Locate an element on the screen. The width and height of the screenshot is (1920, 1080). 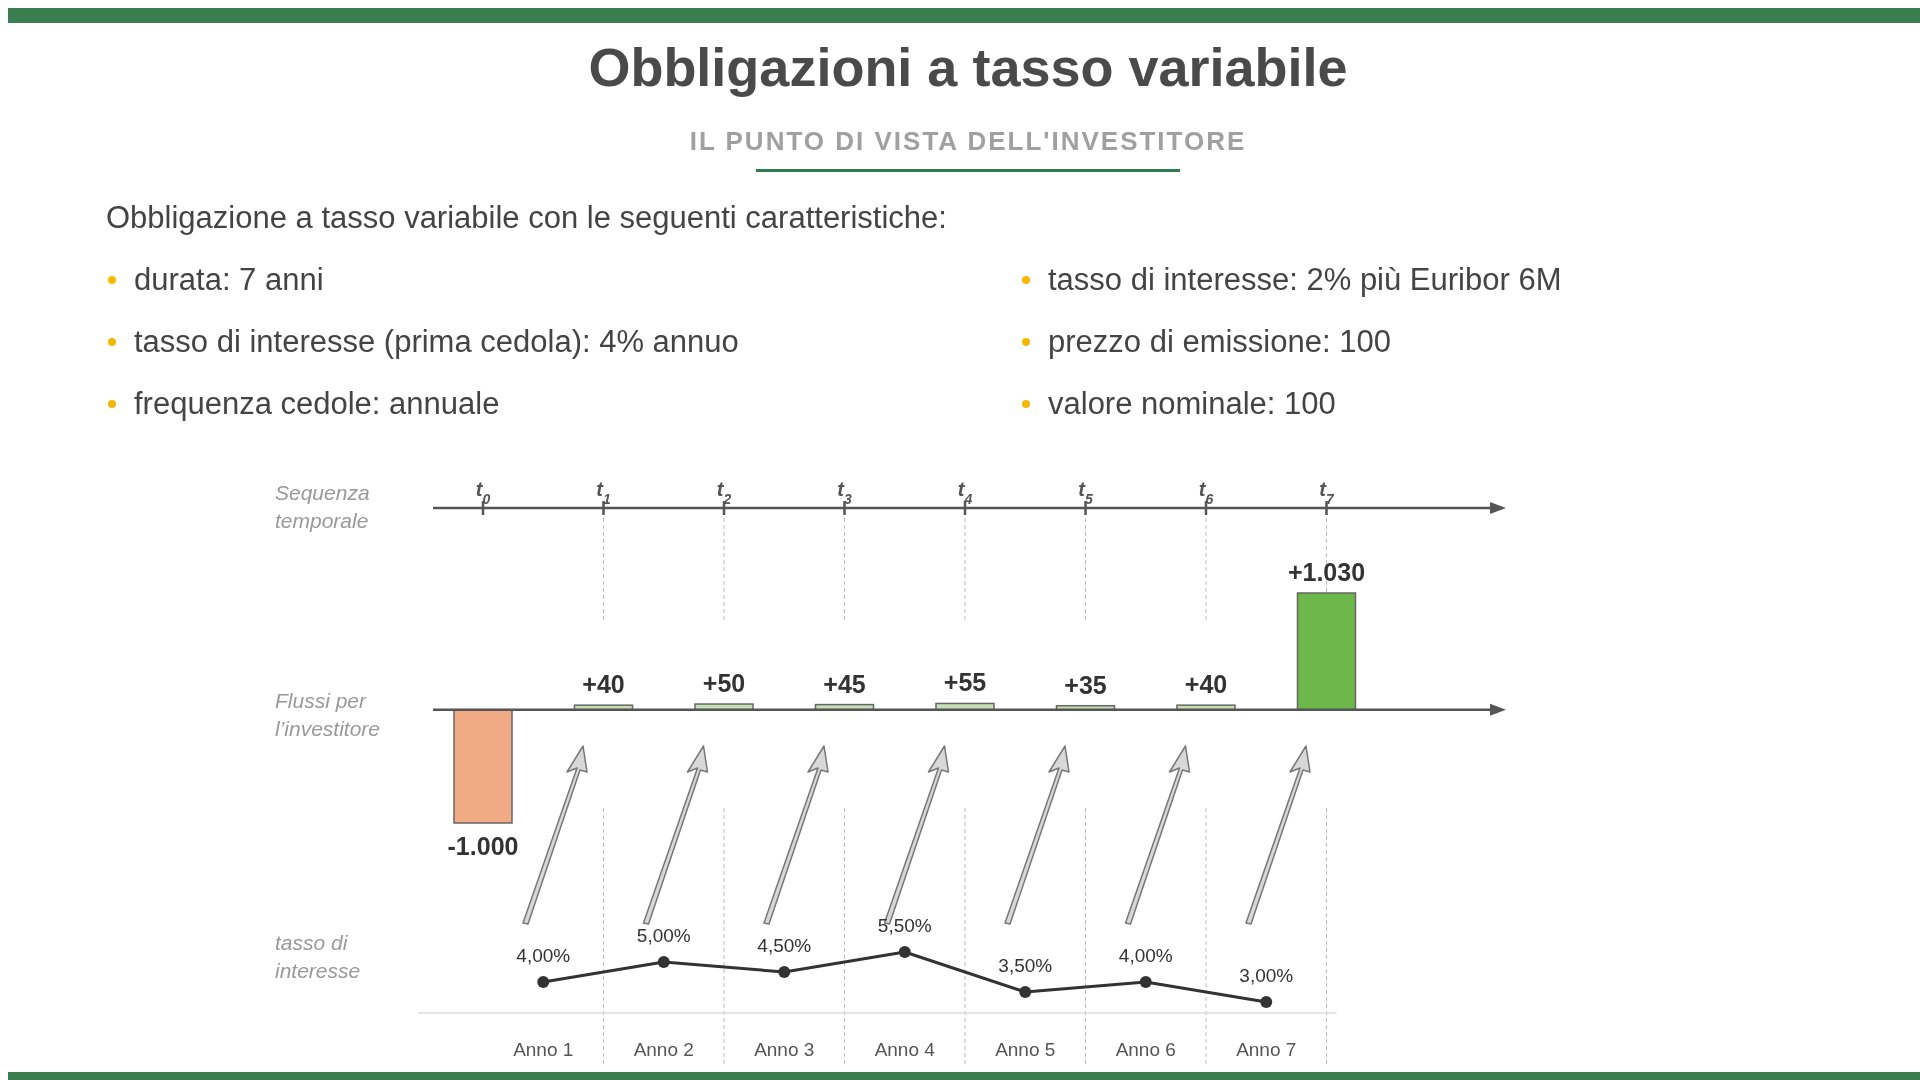
text: frequenza cedole: annuale is located at coordinates (317, 403).